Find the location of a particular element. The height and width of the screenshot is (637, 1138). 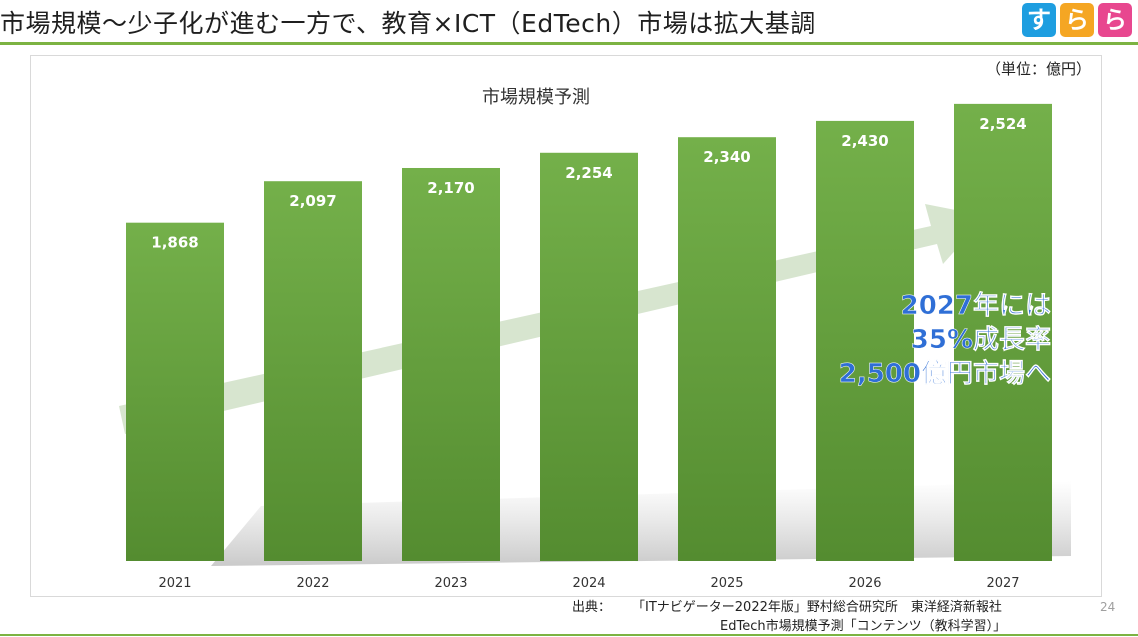

page-number: 24 is located at coordinates (1108, 607).